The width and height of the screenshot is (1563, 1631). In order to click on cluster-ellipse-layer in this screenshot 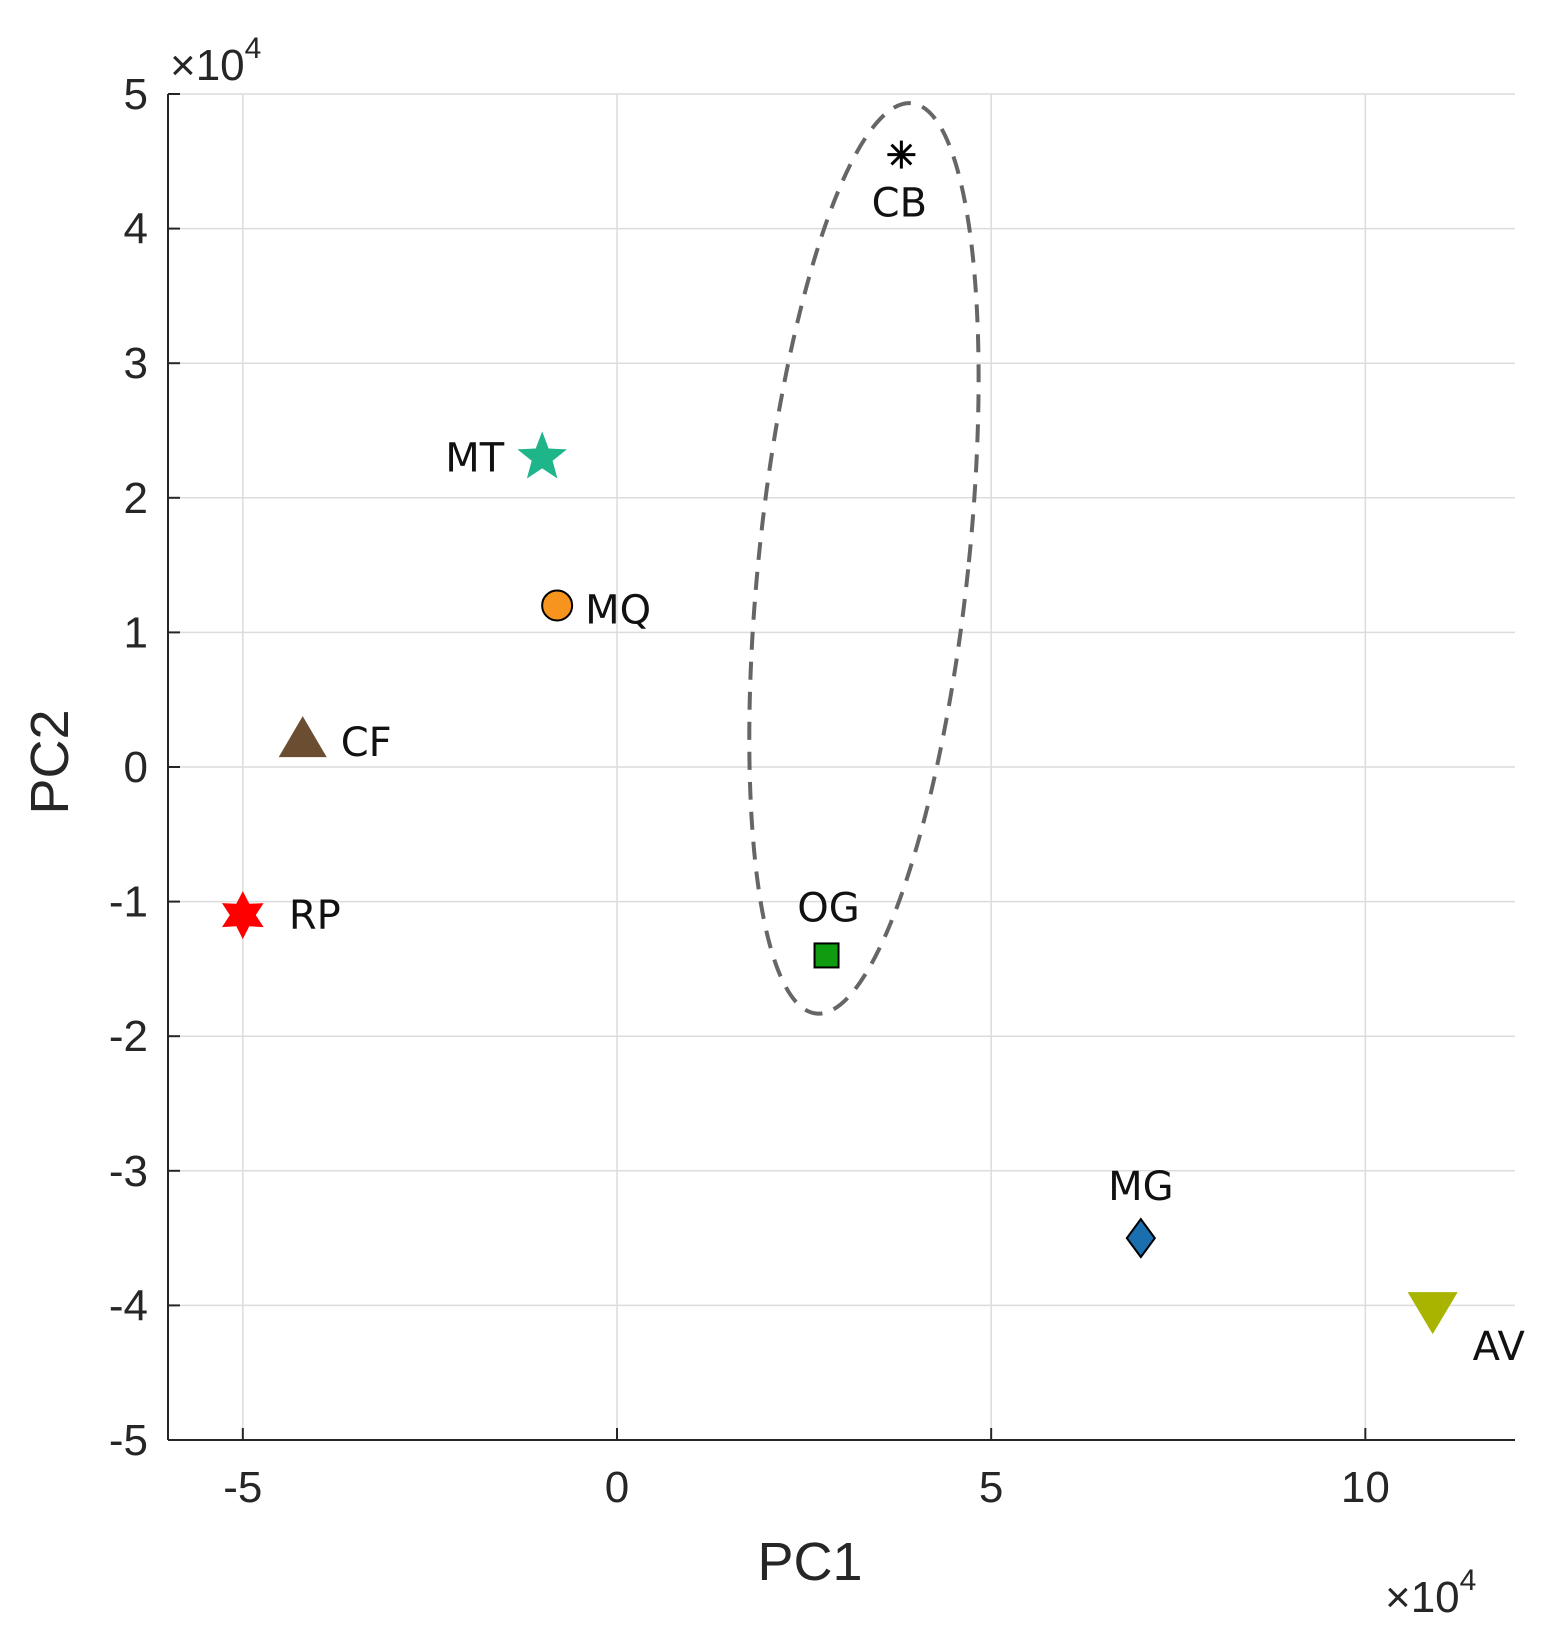, I will do `click(864, 558)`.